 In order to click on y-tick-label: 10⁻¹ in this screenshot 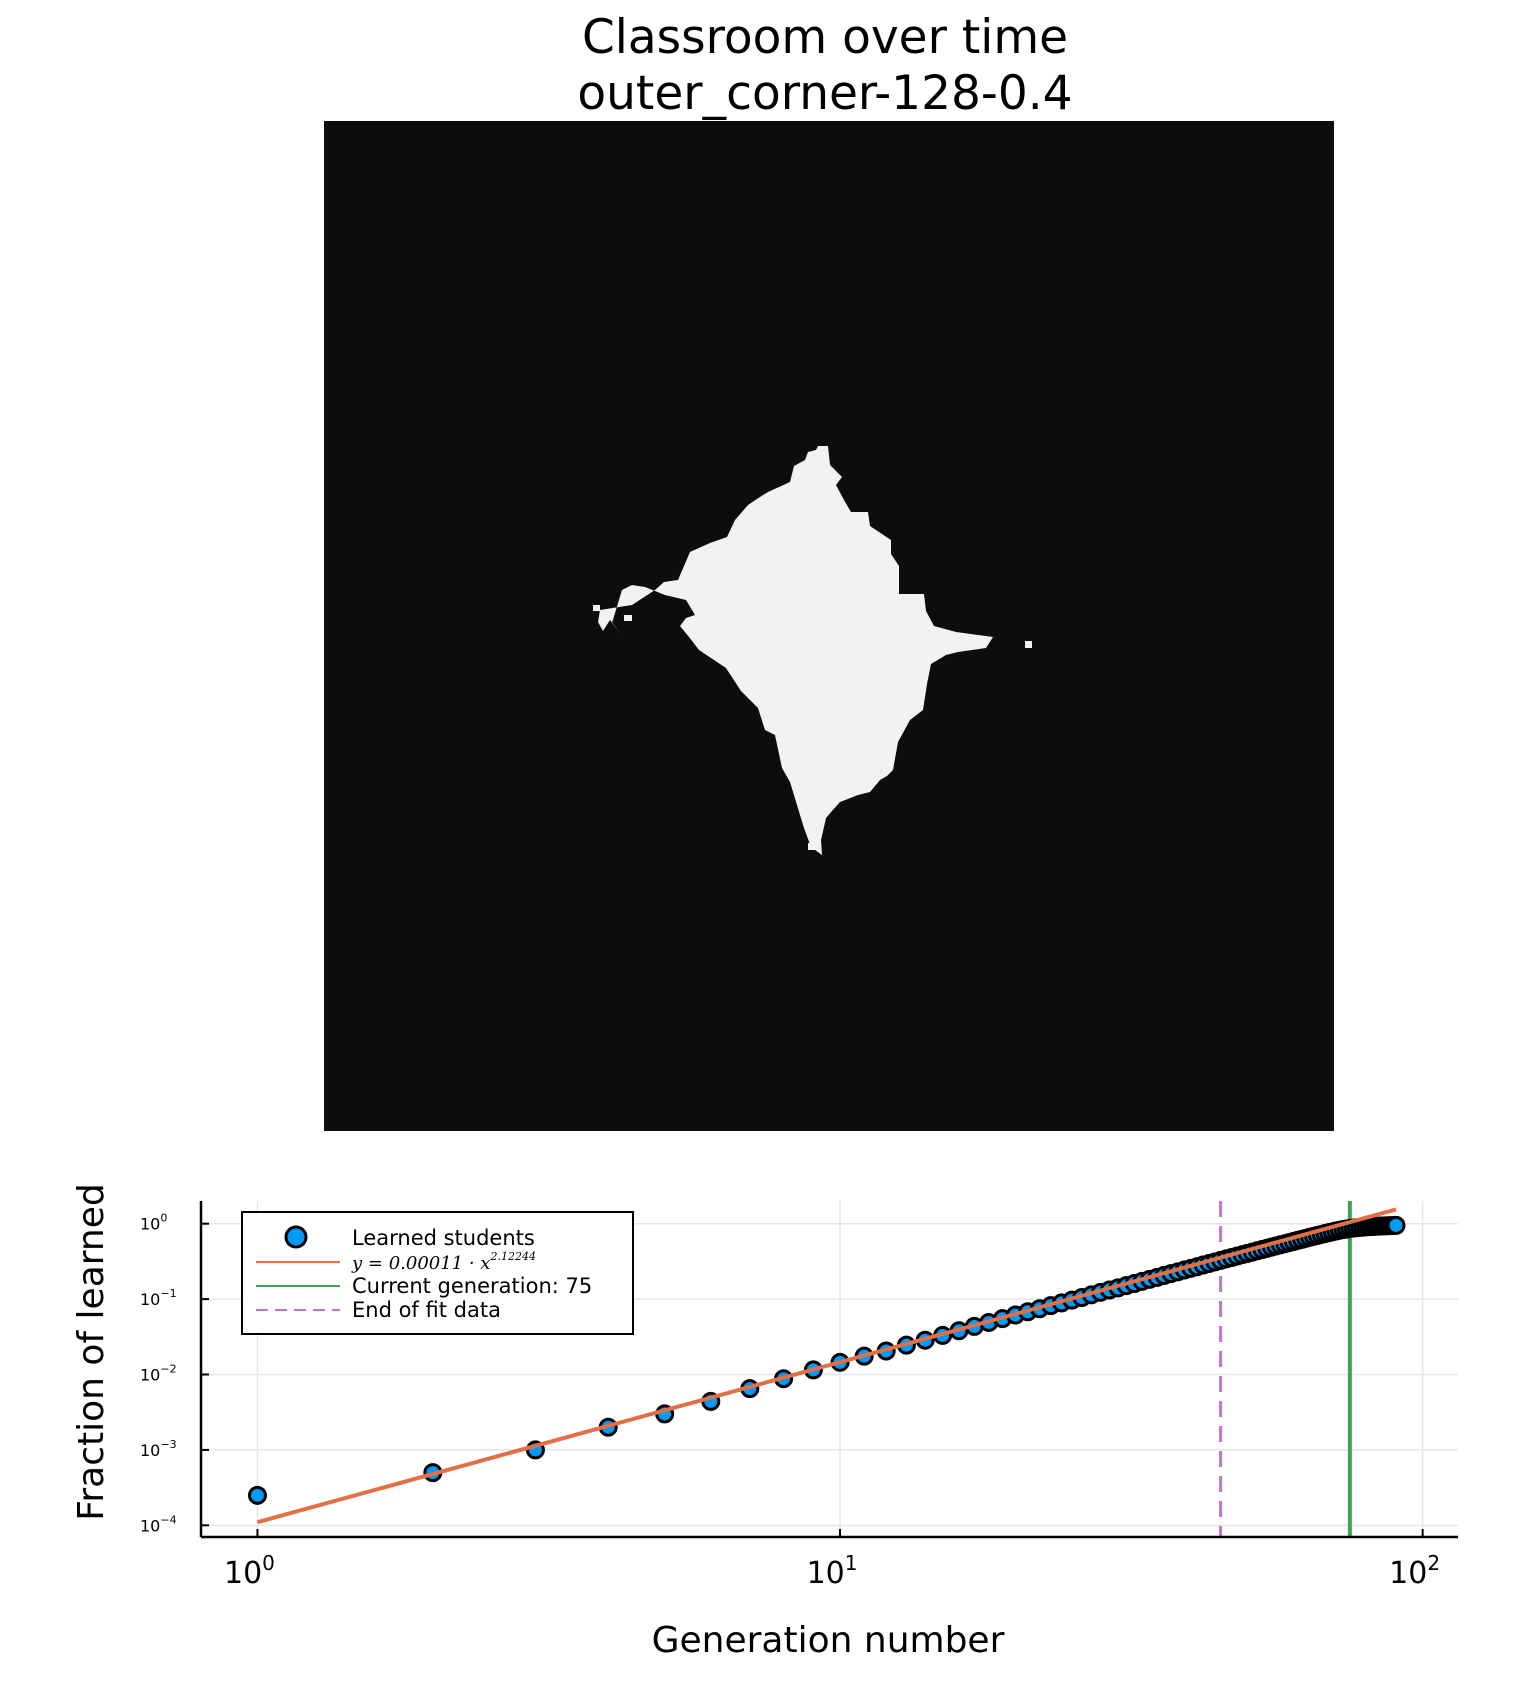, I will do `click(158, 1298)`.